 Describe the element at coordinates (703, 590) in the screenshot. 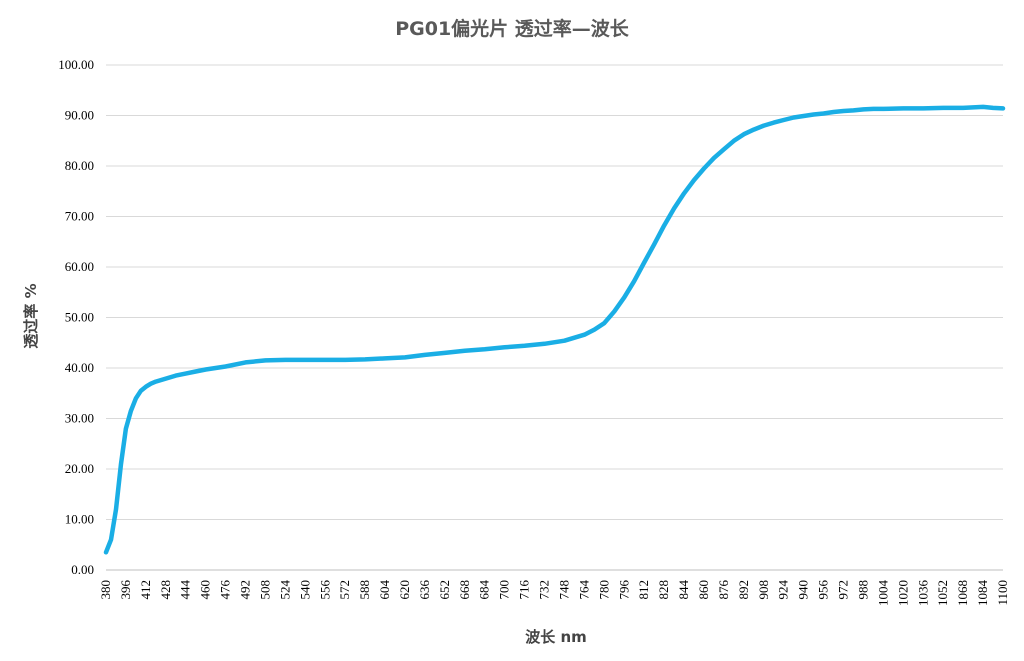

I see `x-tick-label: 860` at that location.